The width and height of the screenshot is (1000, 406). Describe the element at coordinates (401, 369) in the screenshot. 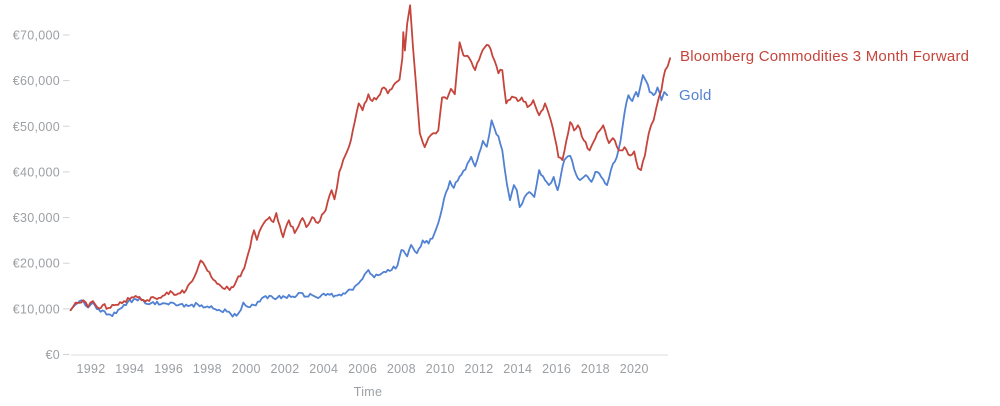

I see `x-tick-label: 2008` at that location.